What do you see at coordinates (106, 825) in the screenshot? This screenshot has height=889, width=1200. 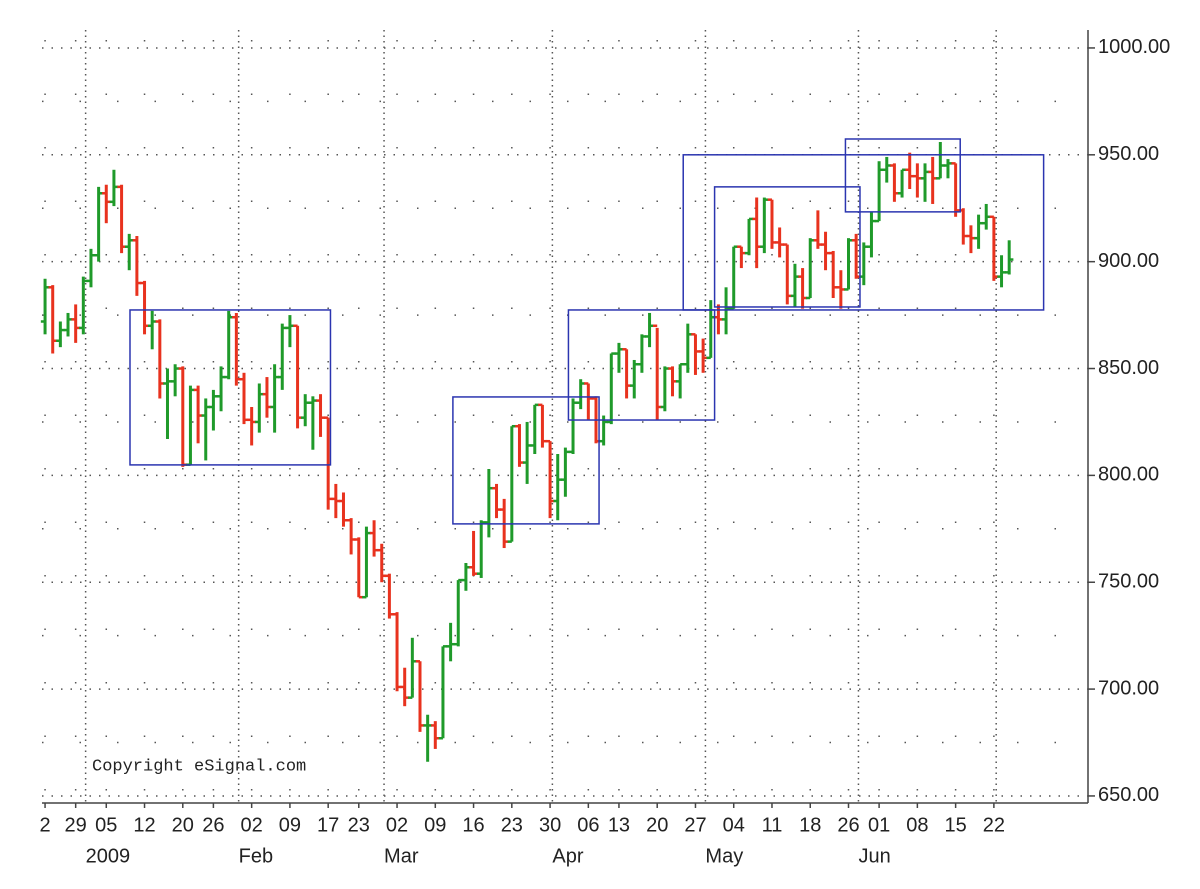 I see `x-tick-label: 05` at bounding box center [106, 825].